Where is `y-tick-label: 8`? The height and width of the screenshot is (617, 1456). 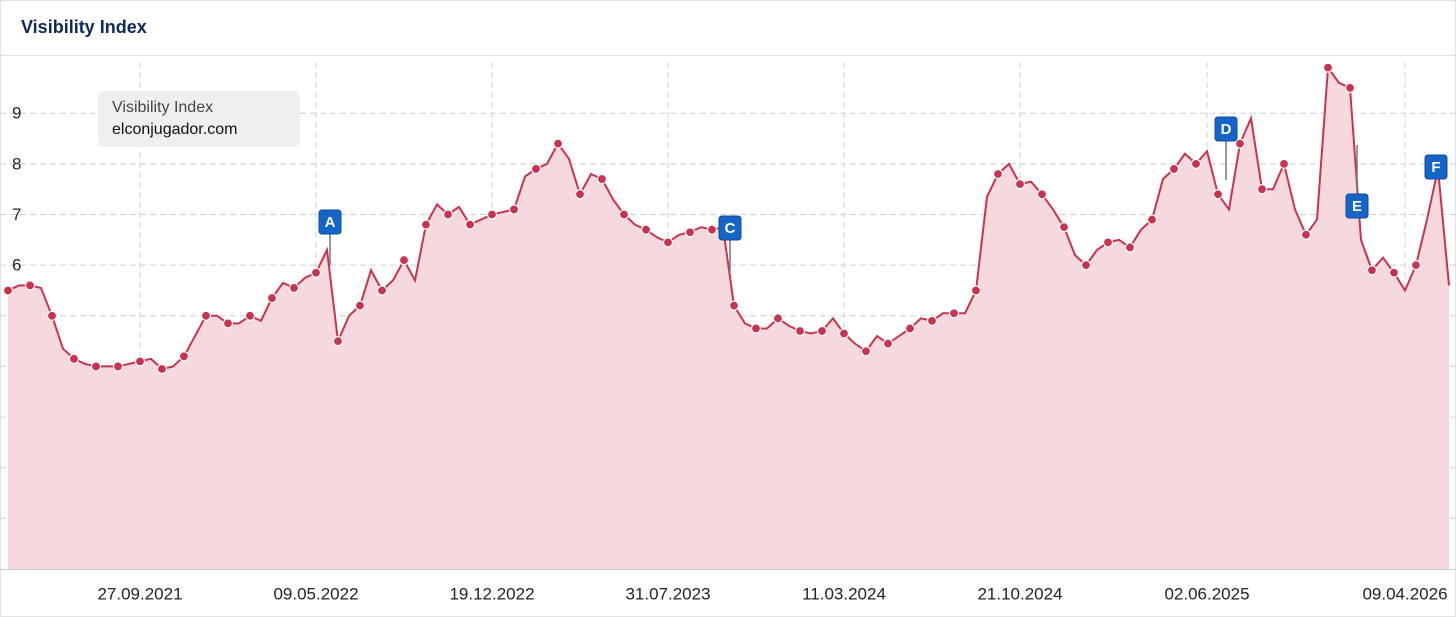 y-tick-label: 8 is located at coordinates (16, 163).